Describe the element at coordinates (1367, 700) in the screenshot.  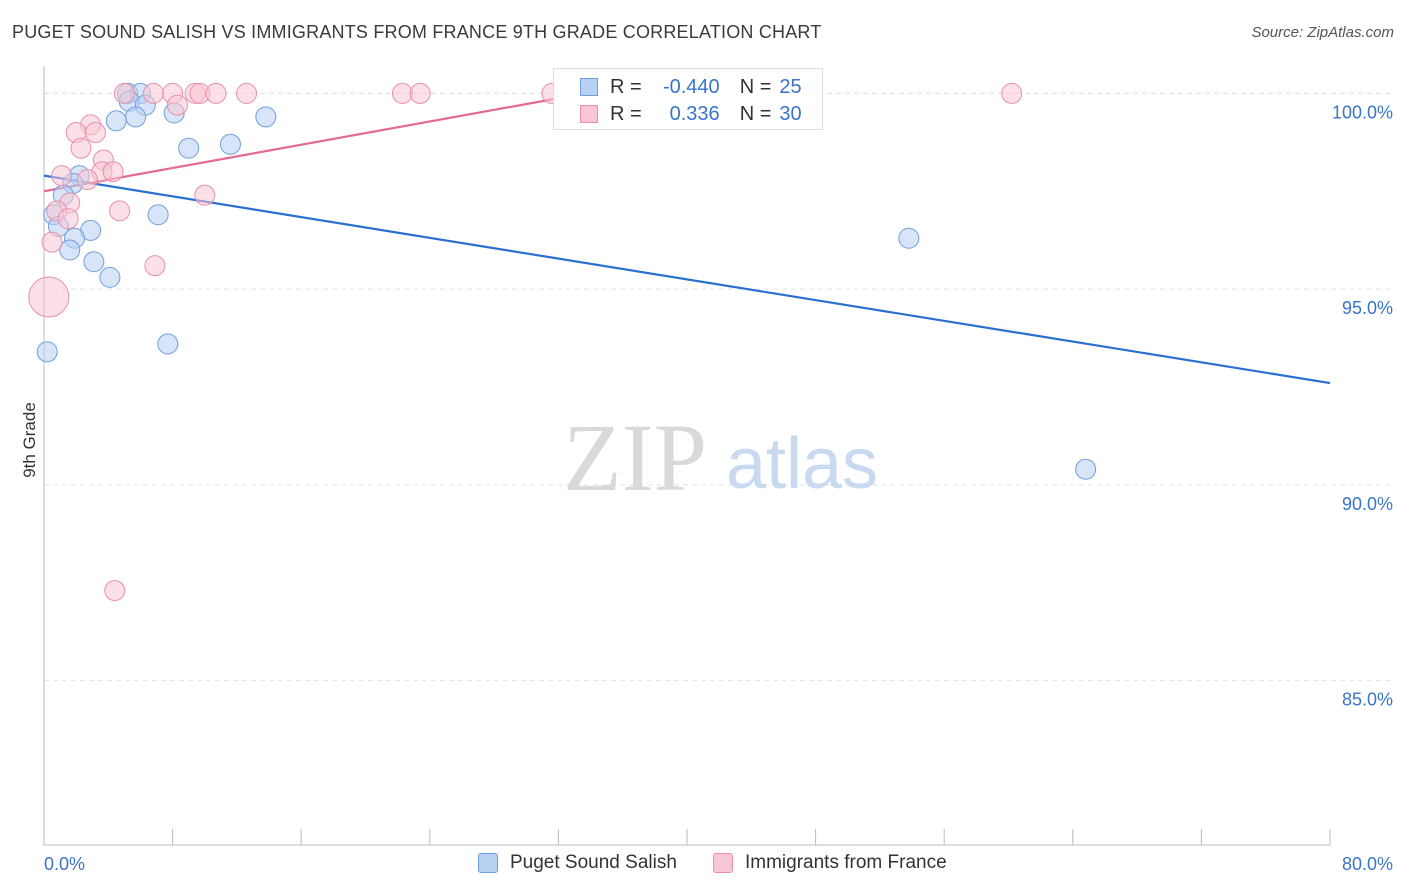
I see `y-tick-label: 85.0%` at that location.